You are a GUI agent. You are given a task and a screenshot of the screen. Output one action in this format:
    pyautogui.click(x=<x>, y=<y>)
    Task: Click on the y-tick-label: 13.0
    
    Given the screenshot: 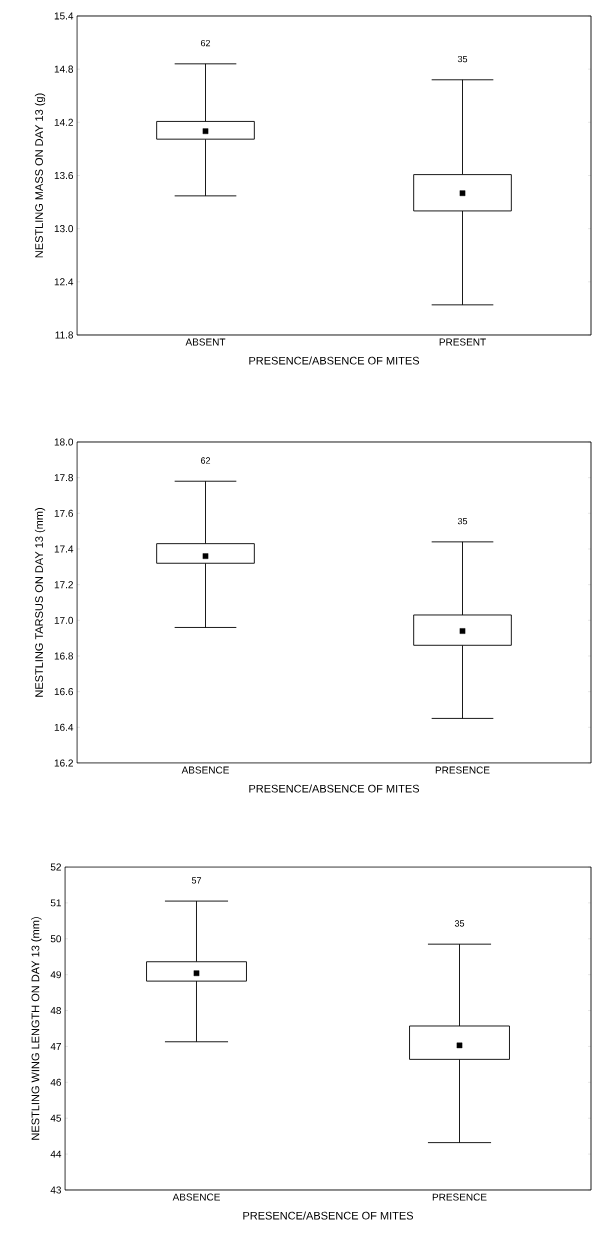 What is the action you would take?
    pyautogui.click(x=64, y=229)
    